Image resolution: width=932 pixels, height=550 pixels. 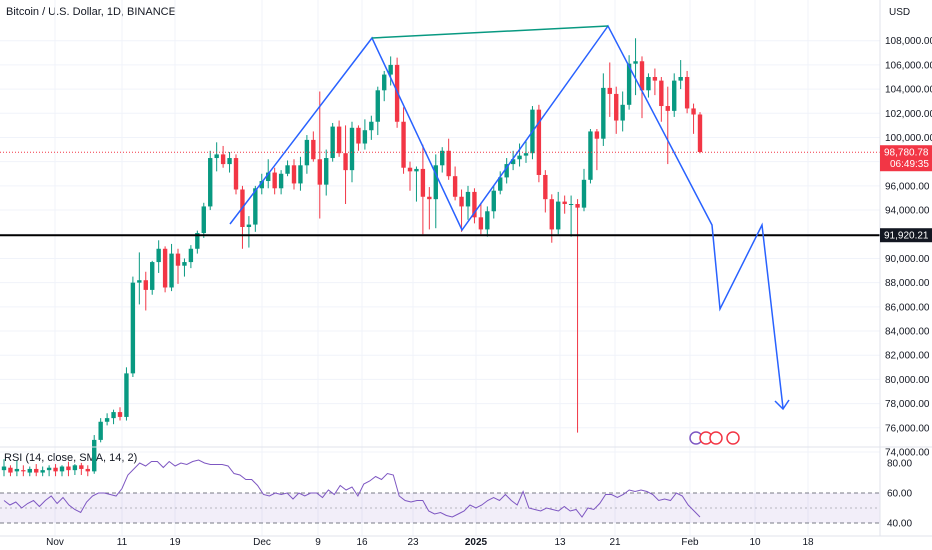 I want to click on x-tick-label: 23, so click(x=413, y=542).